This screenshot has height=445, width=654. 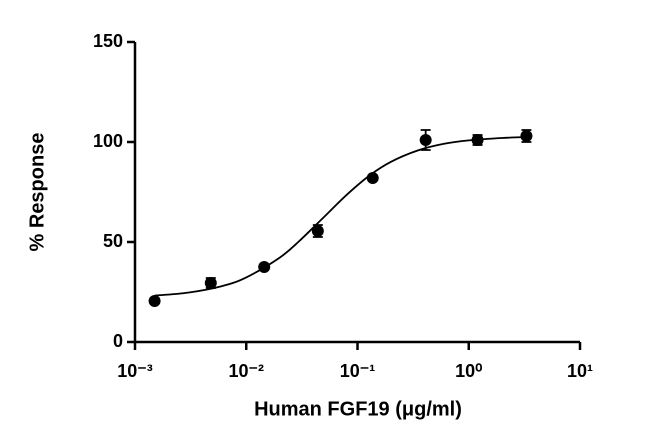 I want to click on y-tick-label: 150, so click(x=108, y=41).